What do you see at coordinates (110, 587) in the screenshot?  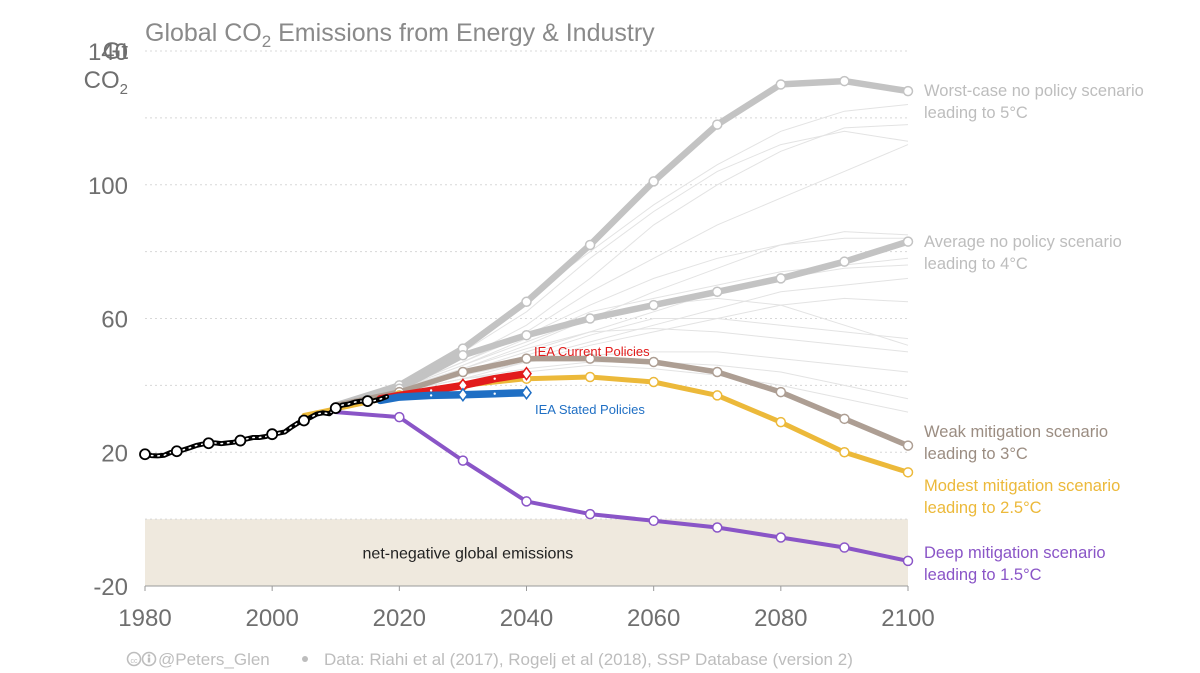 I see `y-tick-label: -20` at bounding box center [110, 587].